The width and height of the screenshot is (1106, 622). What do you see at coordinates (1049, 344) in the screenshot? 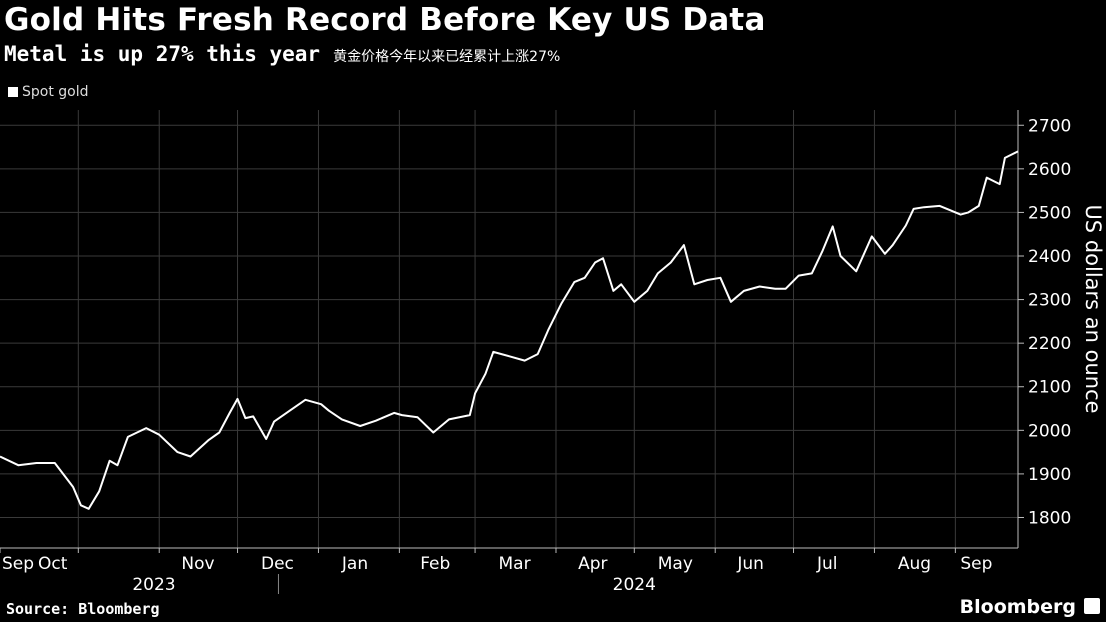
I see `y-tick-label: 2200` at bounding box center [1049, 344].